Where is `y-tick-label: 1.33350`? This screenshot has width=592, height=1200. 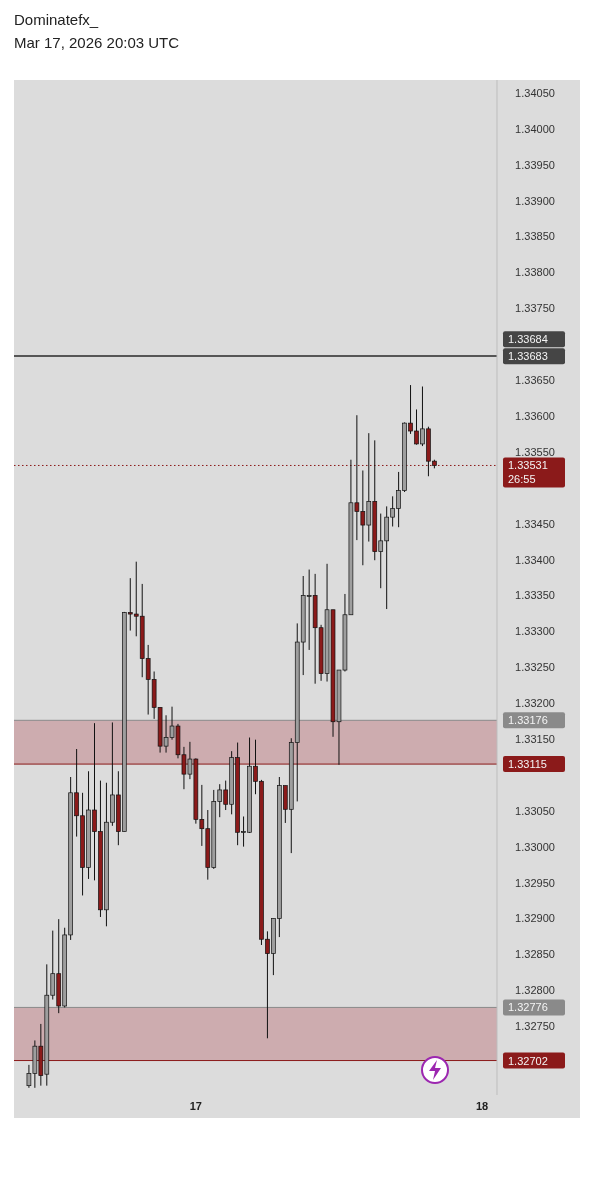
y-tick-label: 1.33350 is located at coordinates (535, 595).